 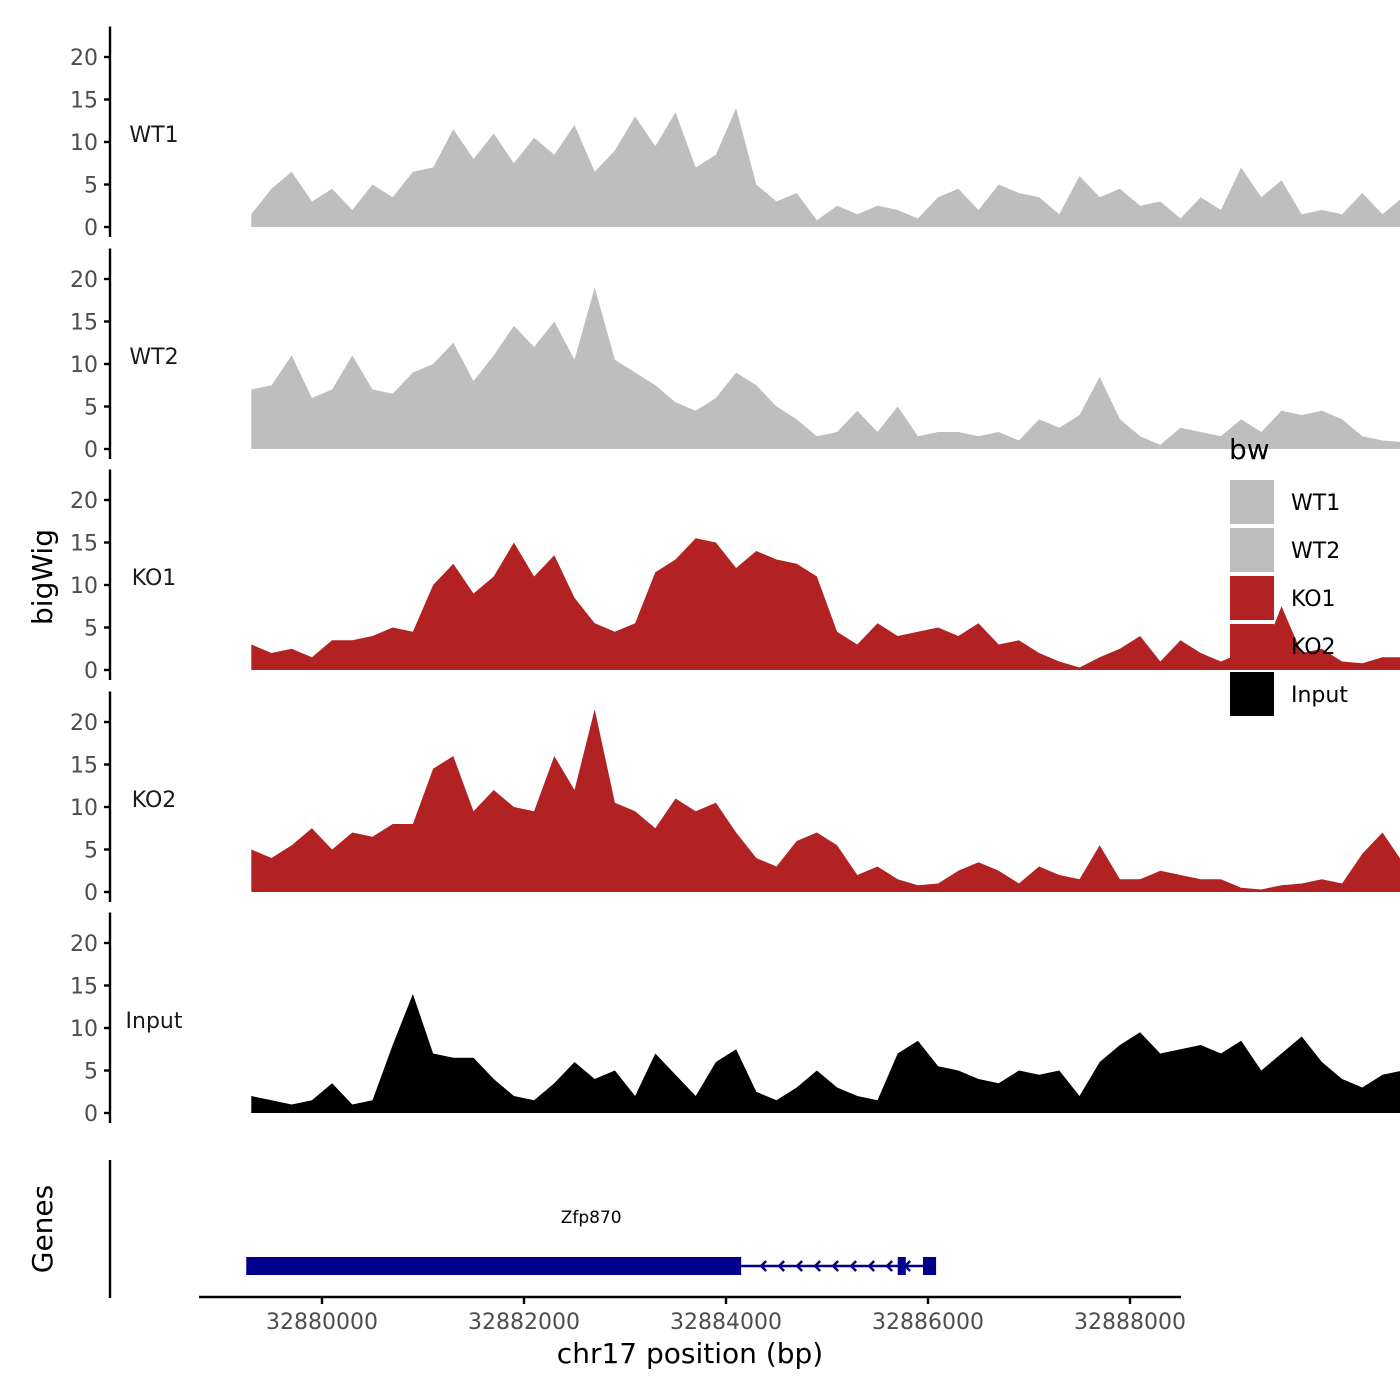 I want to click on track-label: WT1, so click(x=153, y=135).